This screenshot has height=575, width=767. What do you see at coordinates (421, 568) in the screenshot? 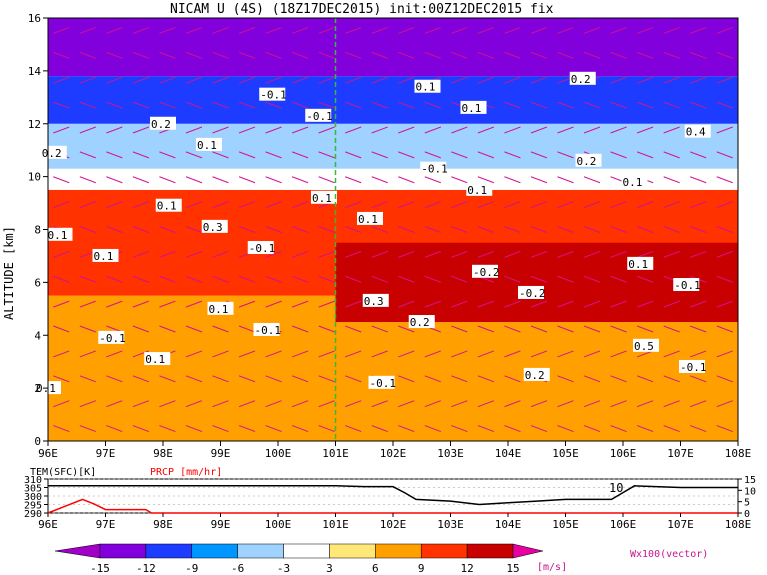
I see `colorbar-label-7: 9` at bounding box center [421, 568].